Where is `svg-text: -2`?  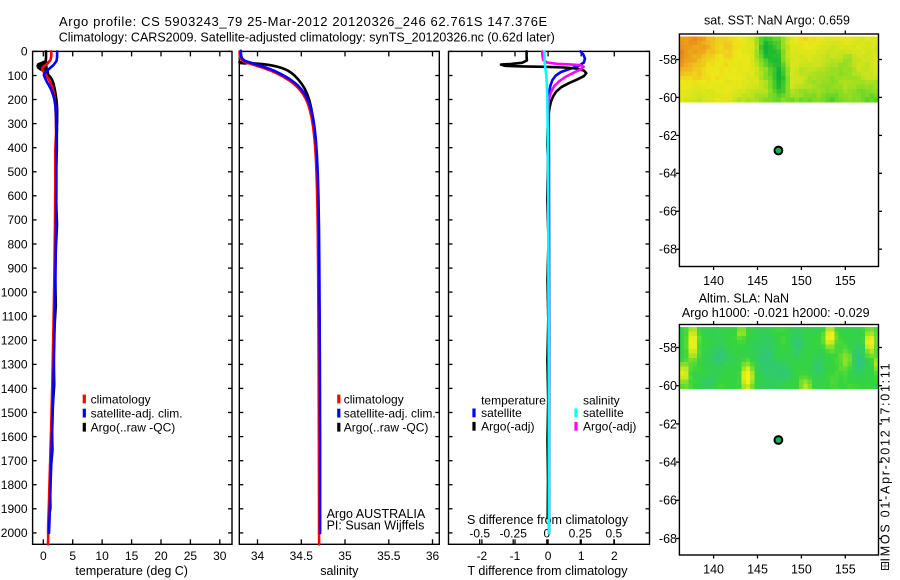 svg-text: -2 is located at coordinates (482, 556).